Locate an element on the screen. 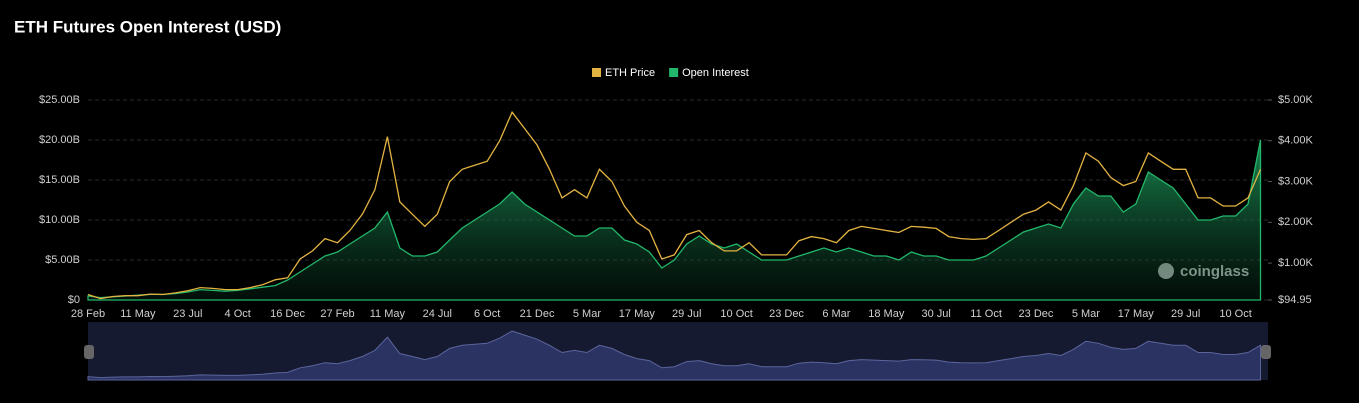 This screenshot has height=403, width=1359. y-tick-label: $10.00B is located at coordinates (59, 220).